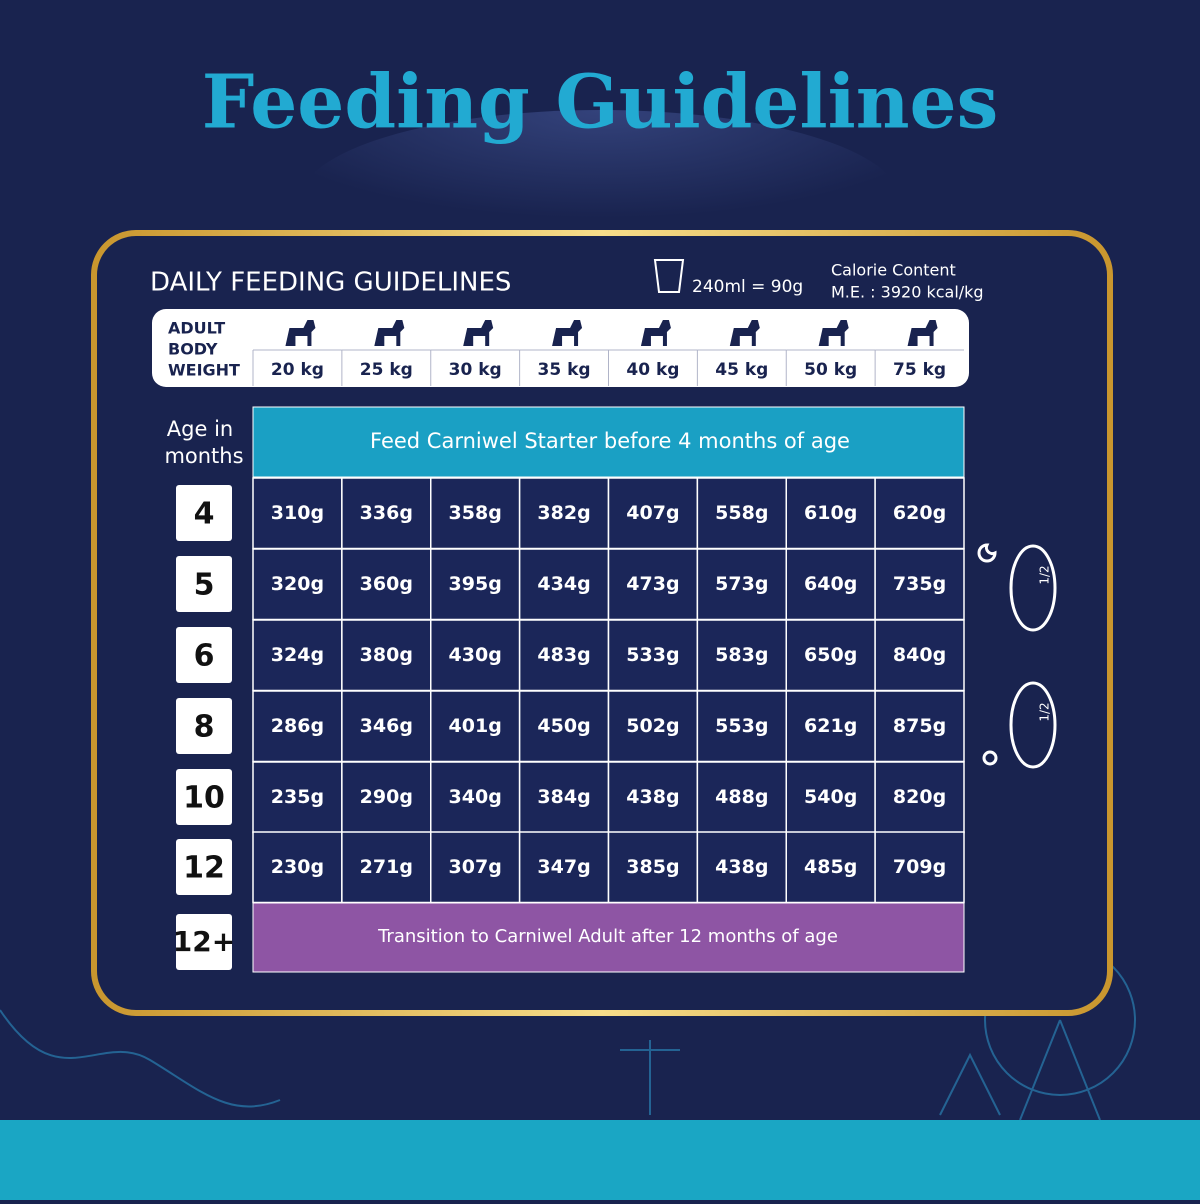  What do you see at coordinates (386, 655) in the screenshot?
I see `cell-value: 380g` at bounding box center [386, 655].